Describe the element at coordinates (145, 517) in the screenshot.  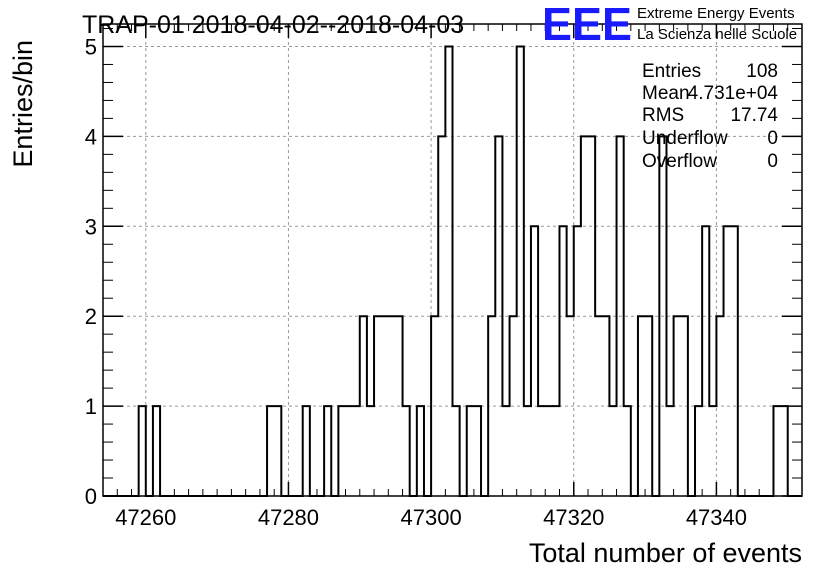
I see `x-tick-label: 47260` at that location.